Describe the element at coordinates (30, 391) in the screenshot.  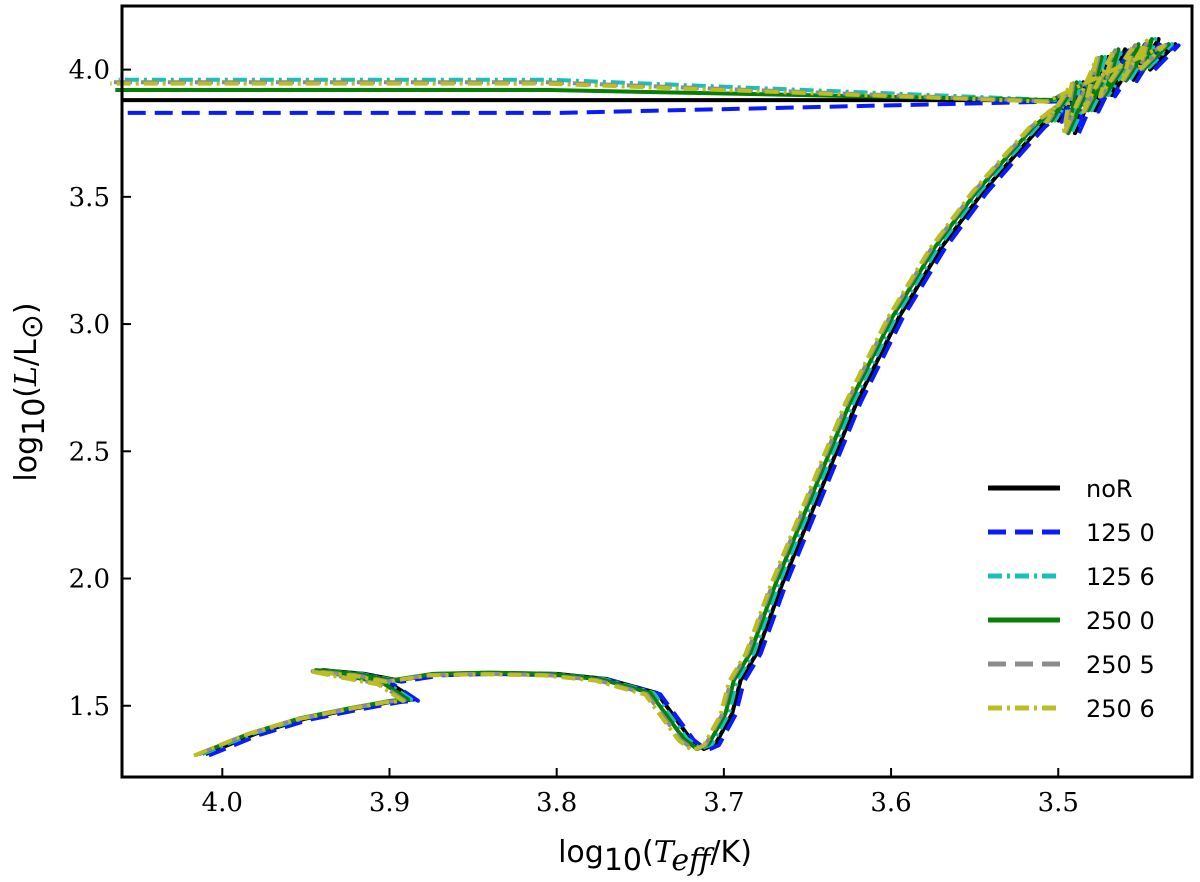
I see `y-axis-label: log10(L/L⊙)` at that location.